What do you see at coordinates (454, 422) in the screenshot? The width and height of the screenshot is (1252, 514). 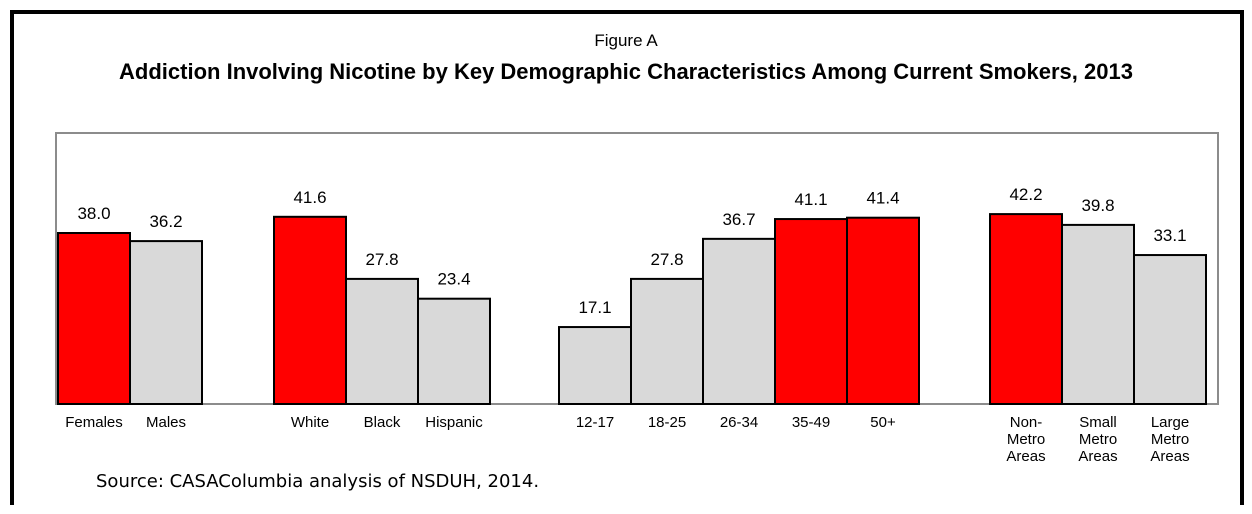 I see `category-label-hispanic: Hispanic` at bounding box center [454, 422].